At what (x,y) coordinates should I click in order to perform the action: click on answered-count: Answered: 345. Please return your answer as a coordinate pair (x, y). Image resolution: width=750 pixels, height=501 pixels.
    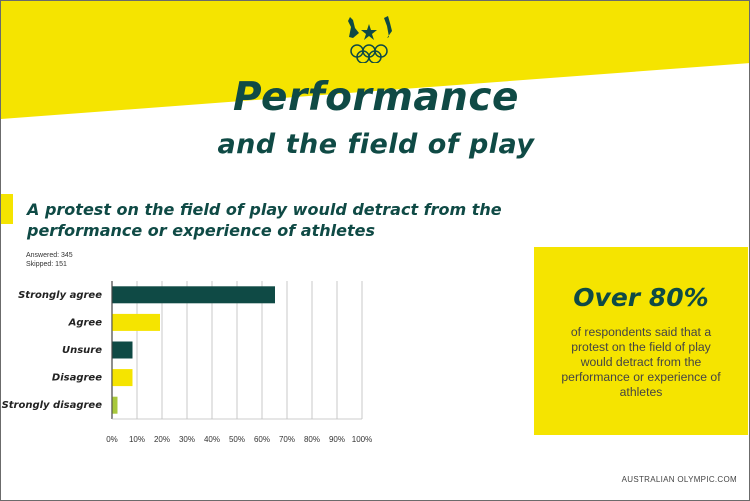
    Looking at the image, I should click on (49, 255).